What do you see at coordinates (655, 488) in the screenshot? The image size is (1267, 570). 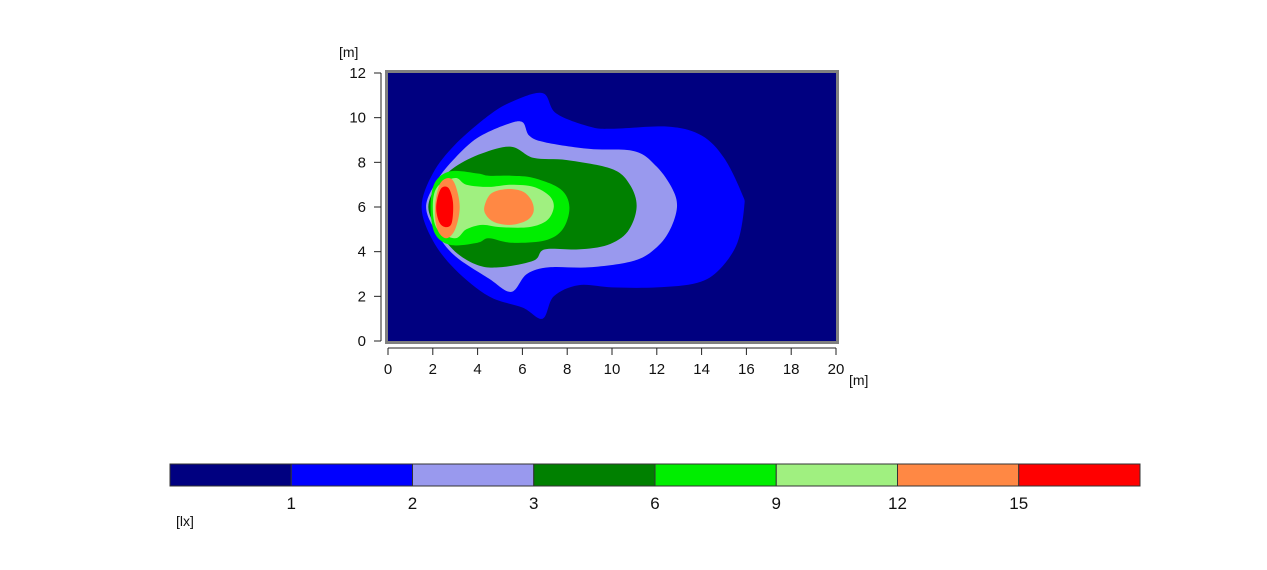 I see `color-legend: 1 2 3 6 9 12 15` at bounding box center [655, 488].